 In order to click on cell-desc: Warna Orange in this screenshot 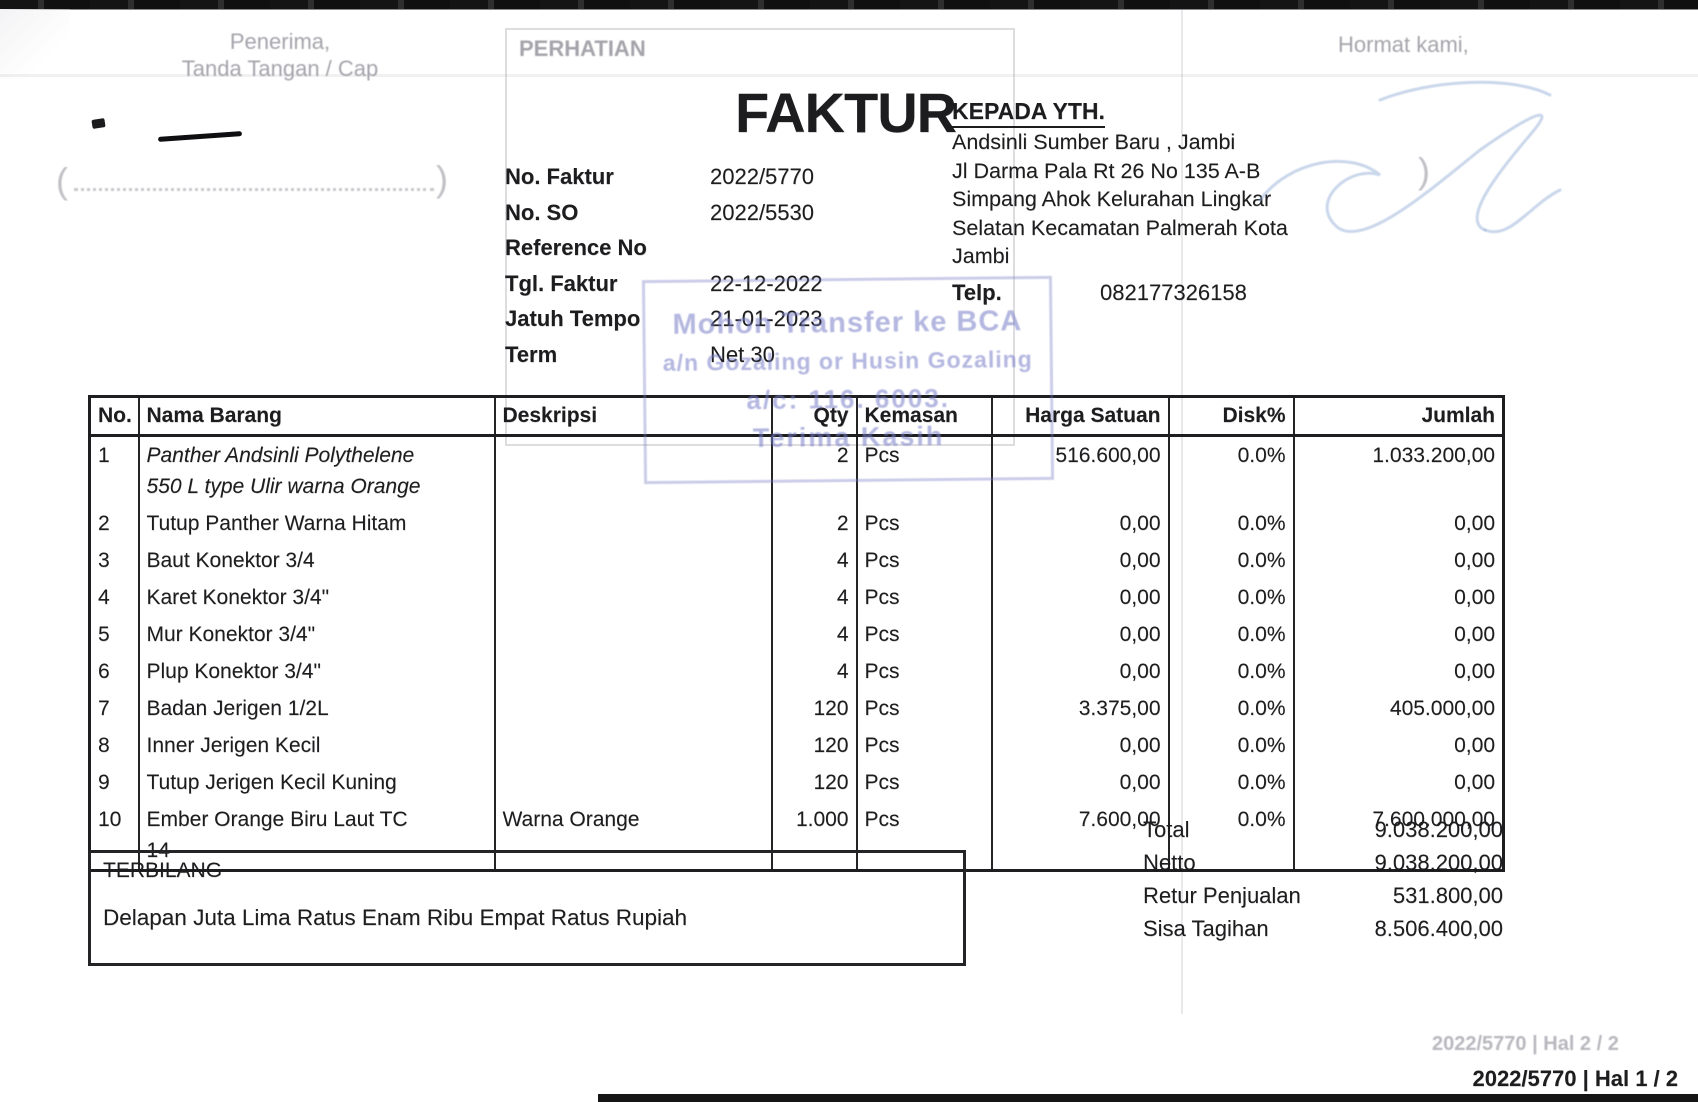, I will do `click(632, 836)`.